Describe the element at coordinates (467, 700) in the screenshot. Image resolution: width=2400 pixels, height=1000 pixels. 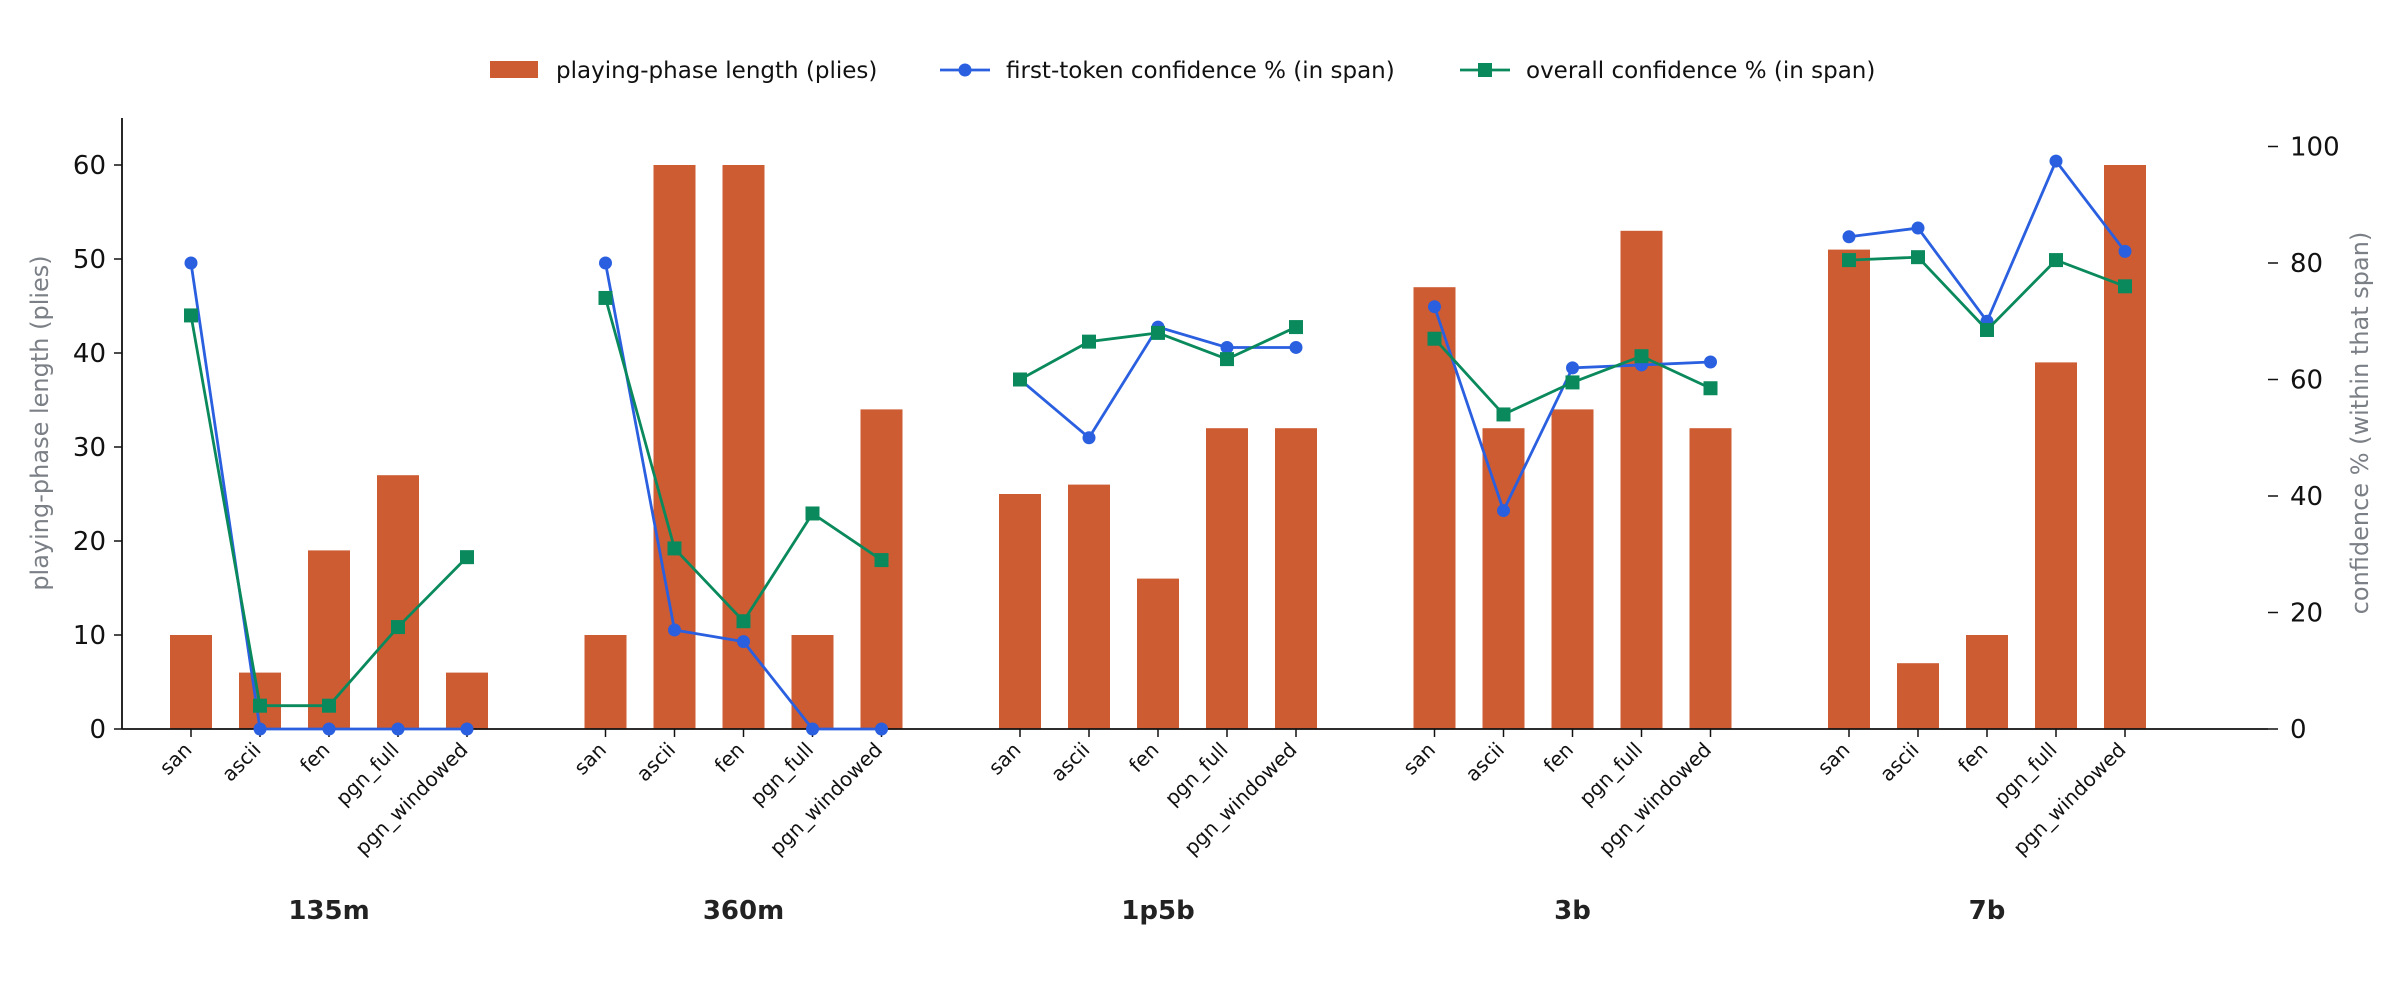
I see `bar-135m-pgn_windowed` at that location.